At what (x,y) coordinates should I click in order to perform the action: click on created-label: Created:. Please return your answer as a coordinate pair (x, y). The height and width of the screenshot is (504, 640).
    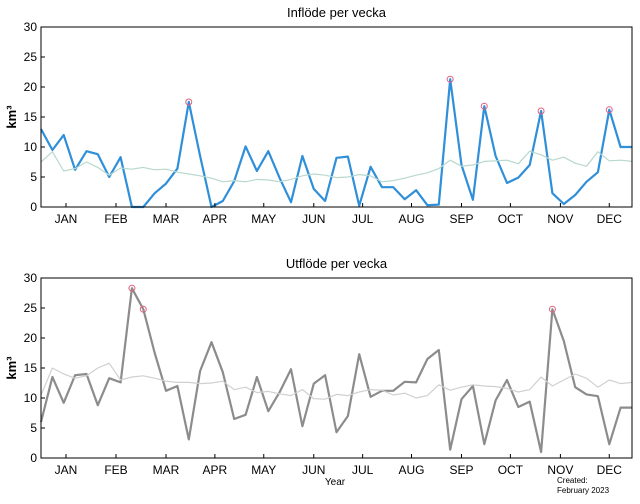
    Looking at the image, I should click on (572, 480).